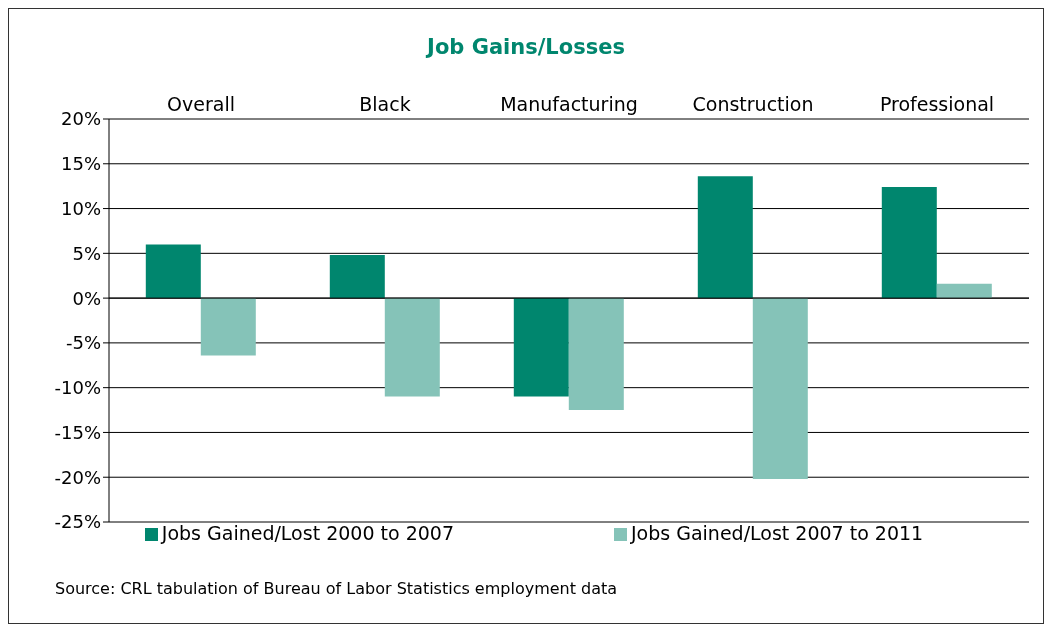 This screenshot has width=1052, height=632. What do you see at coordinates (86, 298) in the screenshot?
I see `y-tick-label: 0%` at bounding box center [86, 298].